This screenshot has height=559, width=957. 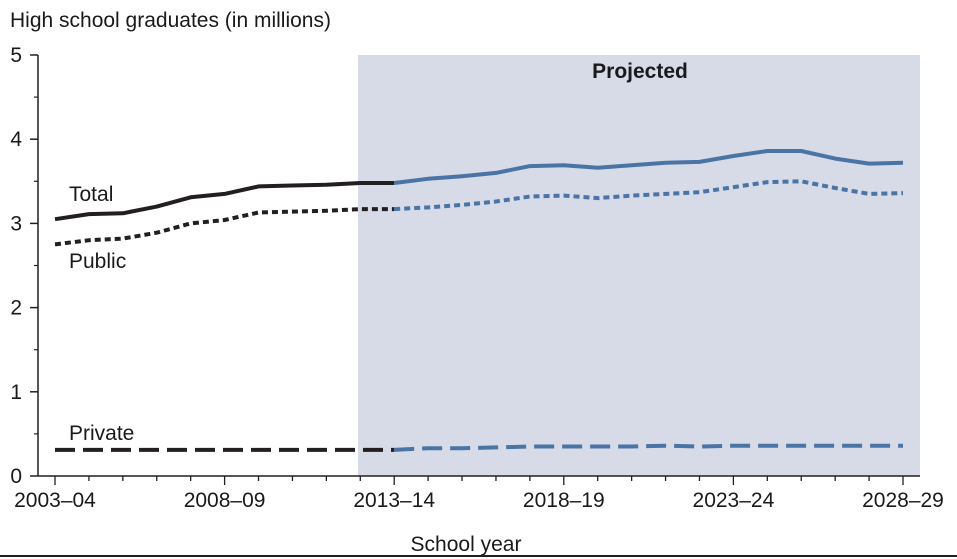 What do you see at coordinates (734, 500) in the screenshot?
I see `x-tick-label: 2023–24` at bounding box center [734, 500].